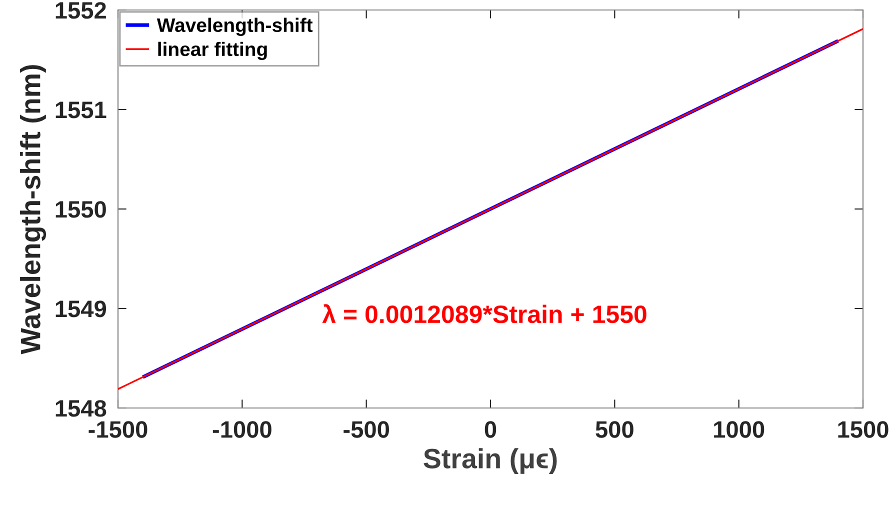 The height and width of the screenshot is (508, 896). What do you see at coordinates (242, 429) in the screenshot?
I see `x-tick-label: -1000` at bounding box center [242, 429].